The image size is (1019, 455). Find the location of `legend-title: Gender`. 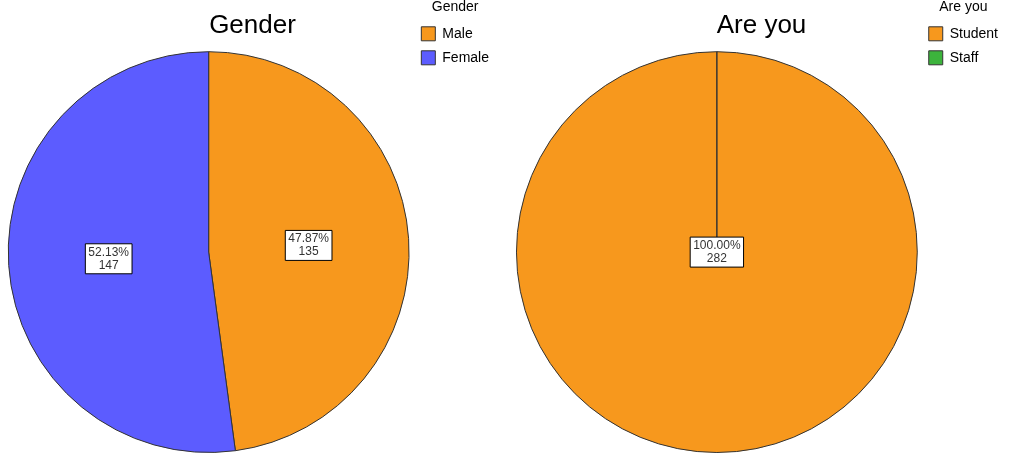

legend-title: Gender is located at coordinates (455, 7).